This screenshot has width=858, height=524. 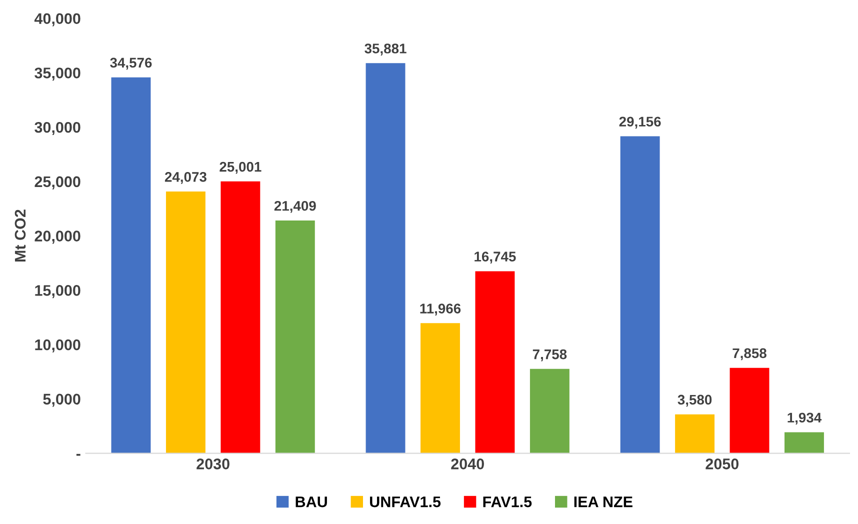 I want to click on y-tick-label: -, so click(x=78, y=455).